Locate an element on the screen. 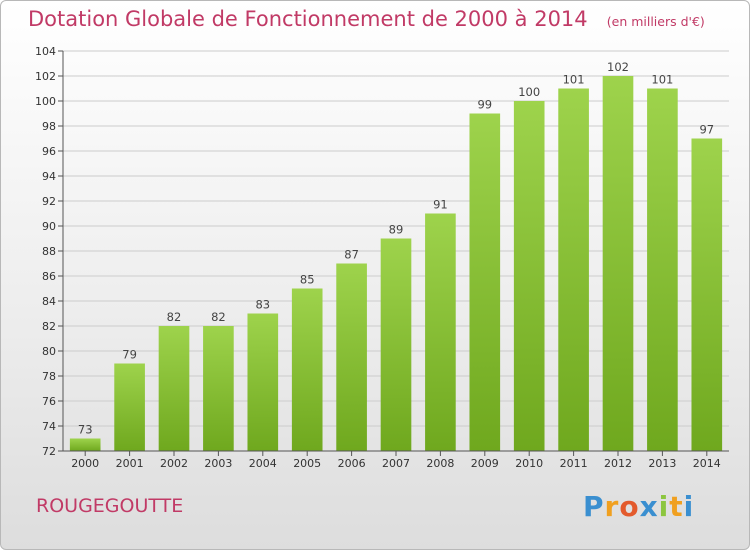 The image size is (750, 550). x-tick-label: 2006 is located at coordinates (352, 463).